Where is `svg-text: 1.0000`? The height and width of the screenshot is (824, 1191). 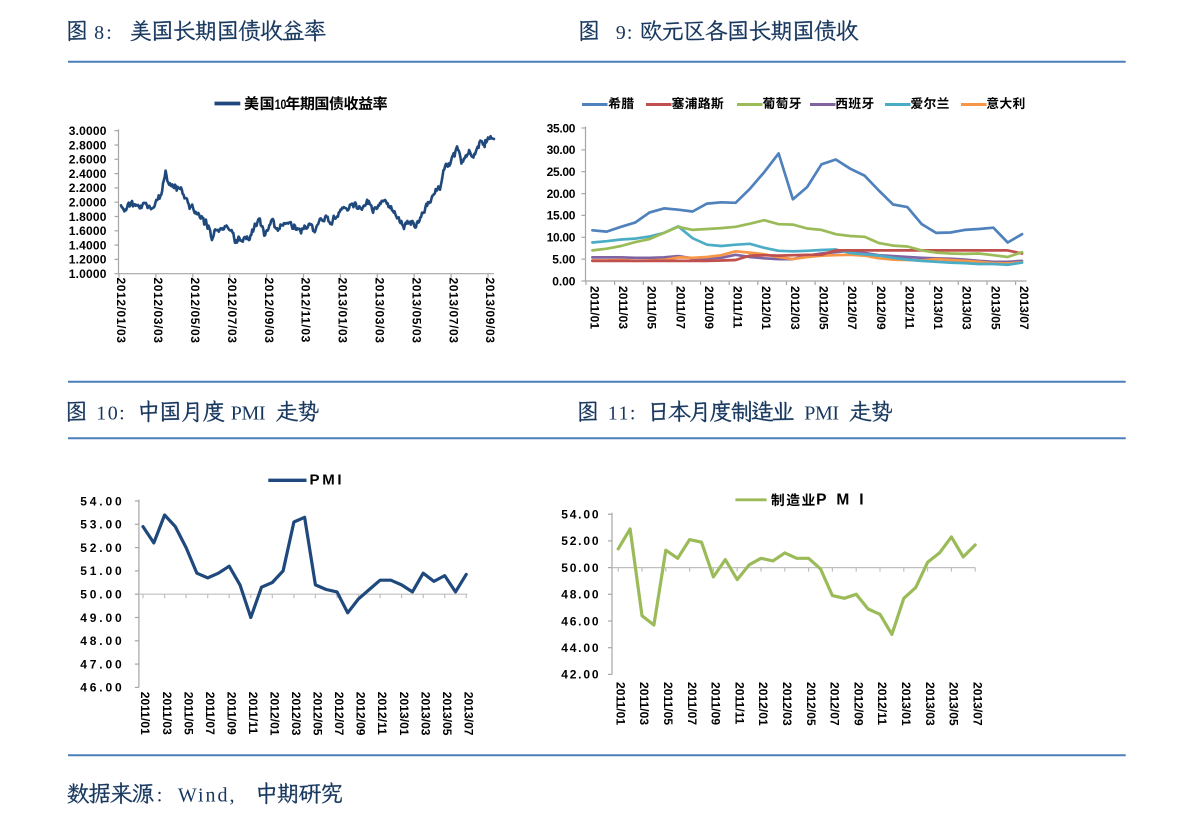 svg-text: 1.0000 is located at coordinates (88, 274).